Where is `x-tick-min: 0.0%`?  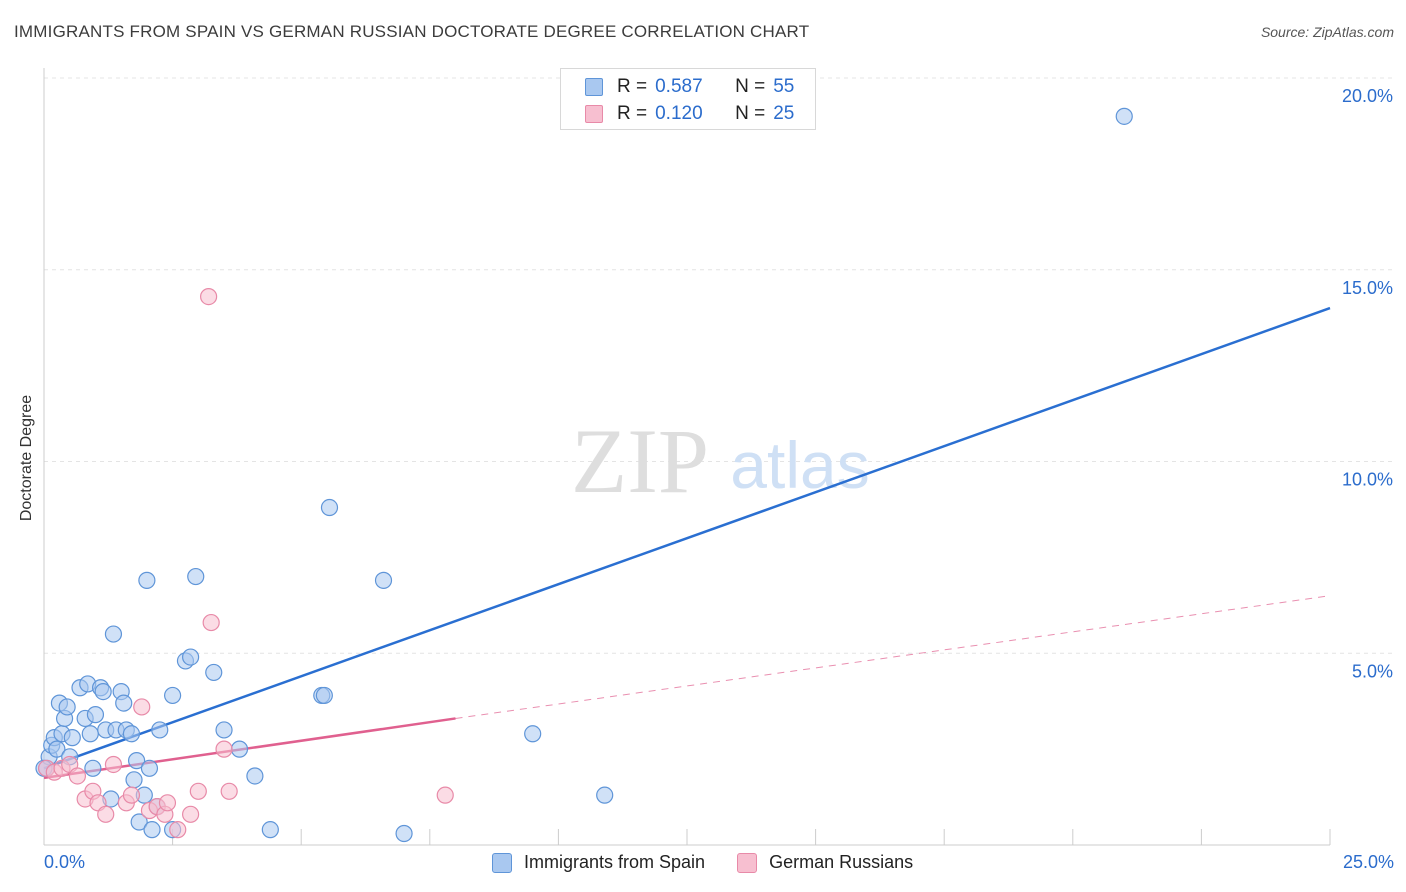
x-tick-min: 0.0% is located at coordinates (65, 862).